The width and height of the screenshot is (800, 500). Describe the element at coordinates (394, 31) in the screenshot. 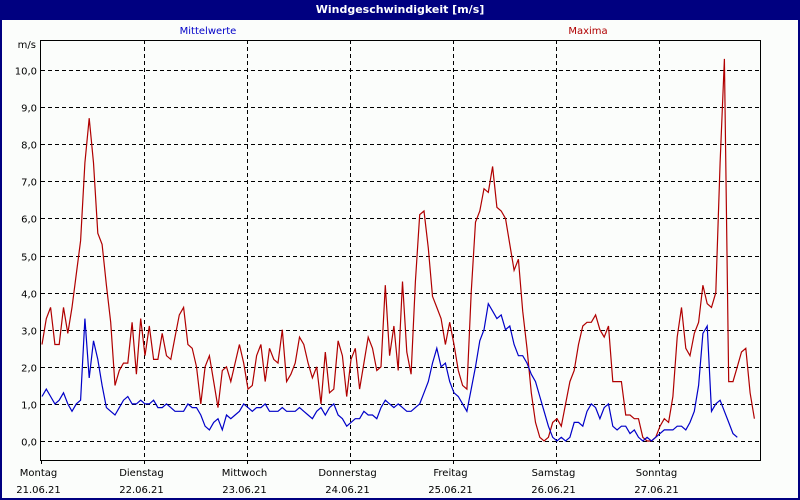

I see `chart-legend: Mittelwerte Maxima` at that location.